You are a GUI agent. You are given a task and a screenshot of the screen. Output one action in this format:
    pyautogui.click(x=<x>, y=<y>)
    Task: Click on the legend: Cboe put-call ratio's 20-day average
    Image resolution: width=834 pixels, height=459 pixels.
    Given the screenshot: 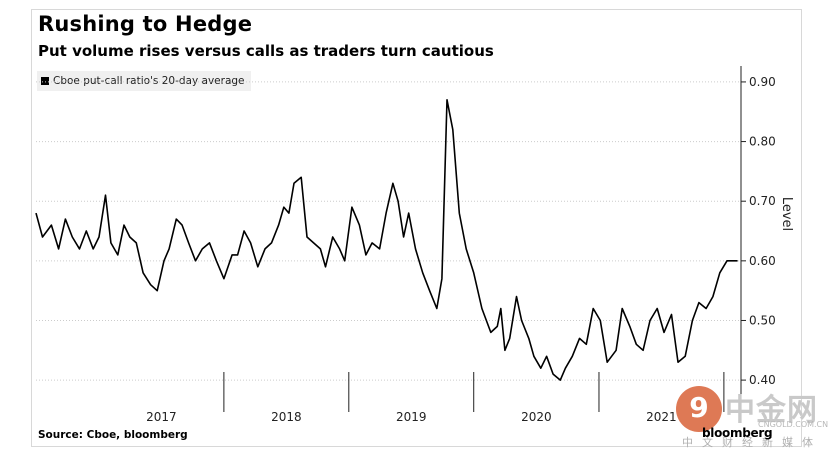 What is the action you would take?
    pyautogui.click(x=144, y=81)
    